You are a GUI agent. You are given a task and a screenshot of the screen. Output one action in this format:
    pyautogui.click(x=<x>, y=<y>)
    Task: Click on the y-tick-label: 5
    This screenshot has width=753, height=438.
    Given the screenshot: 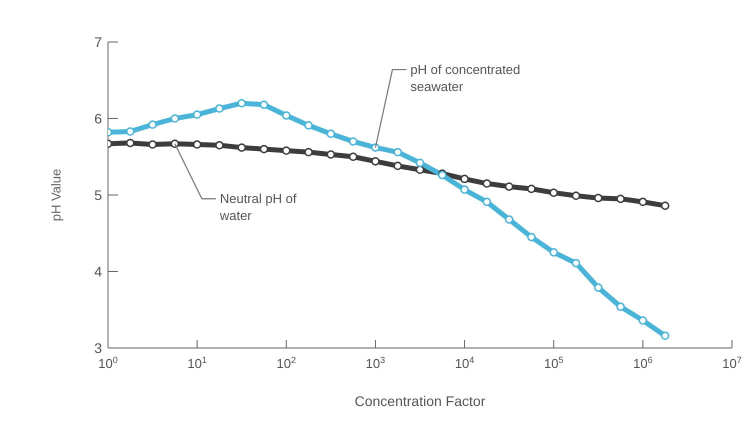 What is the action you would take?
    pyautogui.click(x=98, y=194)
    